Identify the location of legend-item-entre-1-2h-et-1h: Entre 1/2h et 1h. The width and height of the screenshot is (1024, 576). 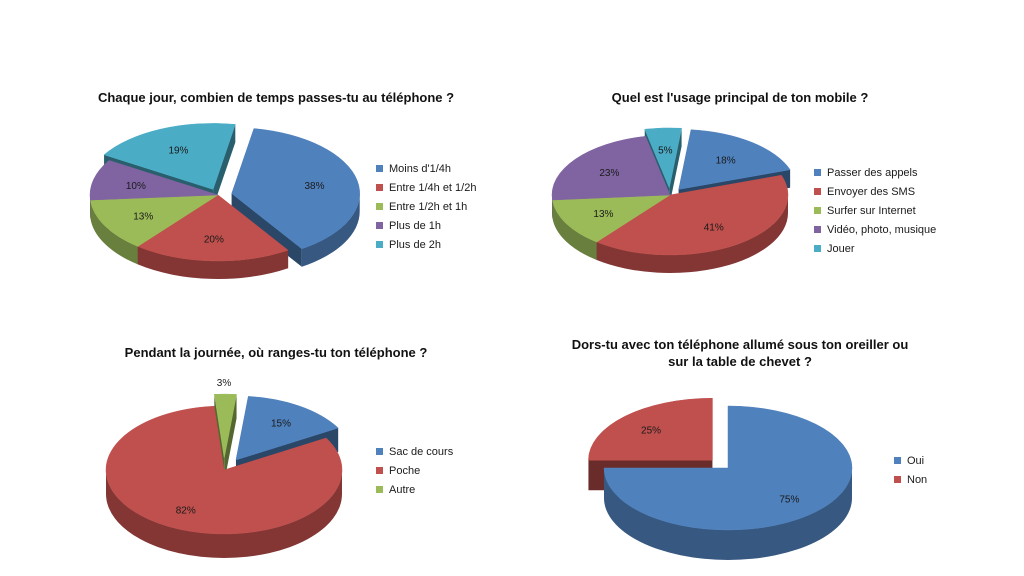
(421, 207).